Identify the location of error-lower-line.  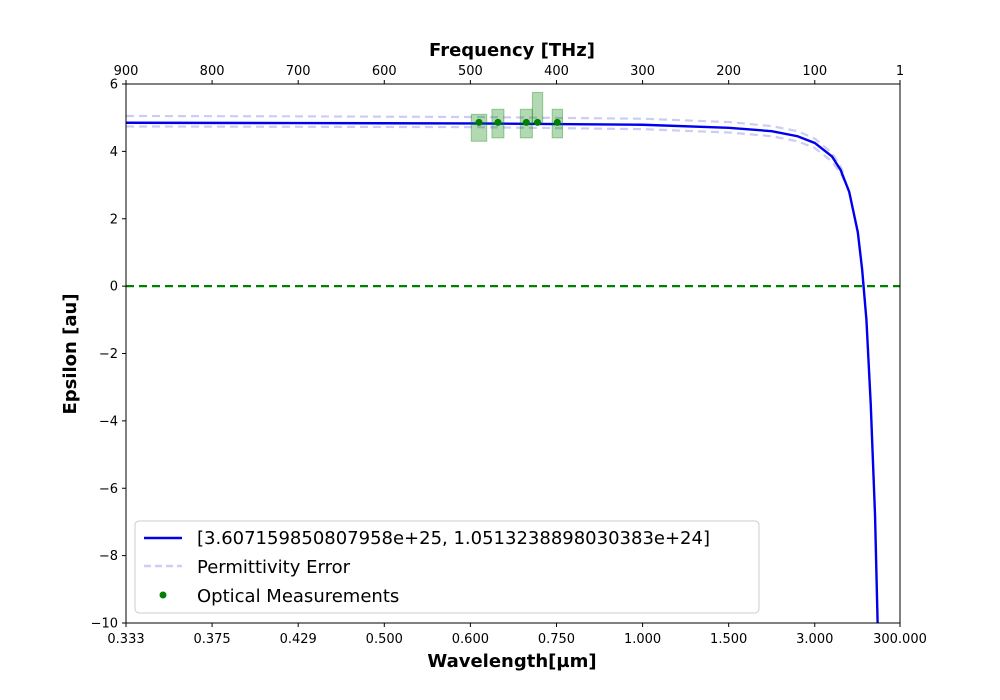
(486, 154).